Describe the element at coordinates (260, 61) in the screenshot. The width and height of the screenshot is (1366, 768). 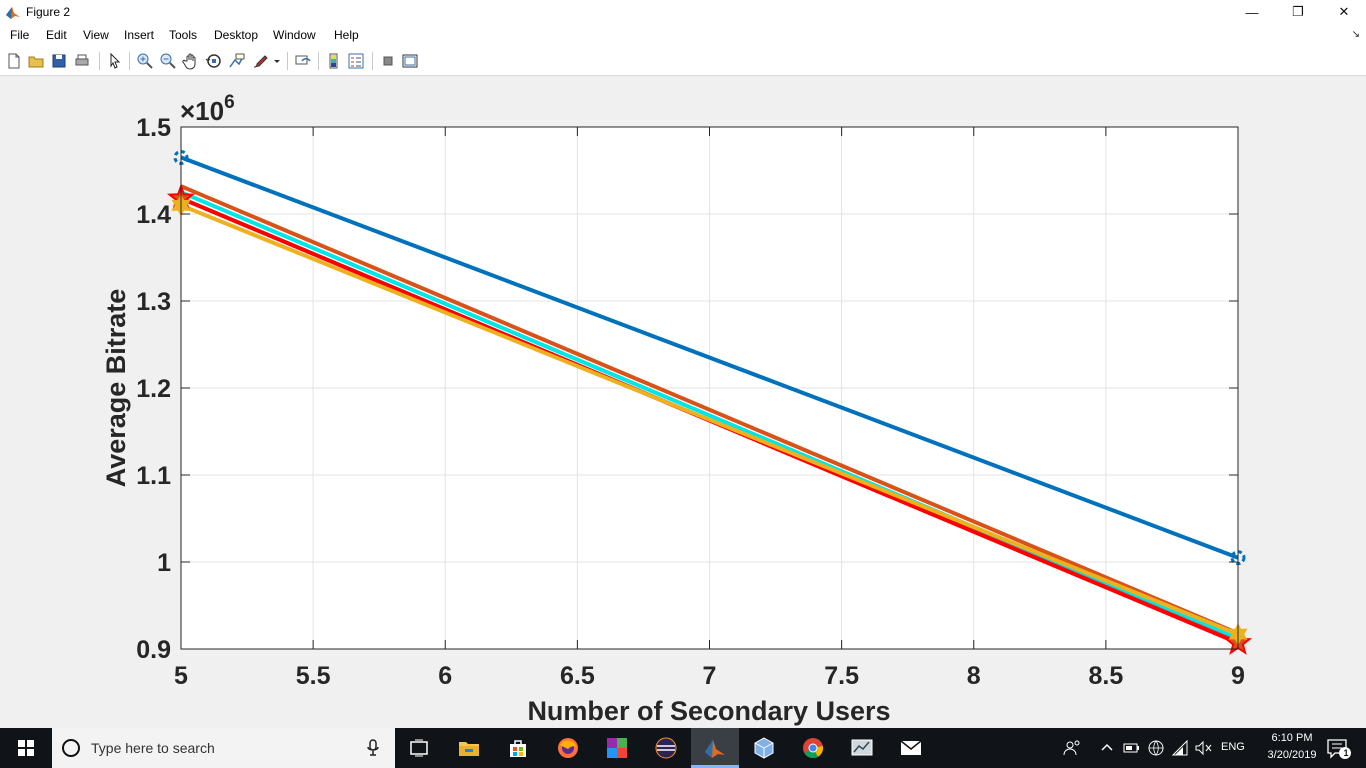
I see `brush-icon` at that location.